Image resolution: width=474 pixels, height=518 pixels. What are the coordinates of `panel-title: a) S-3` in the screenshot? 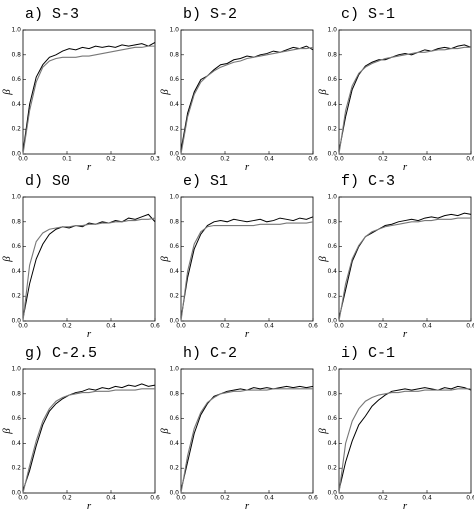 It's located at (52, 14).